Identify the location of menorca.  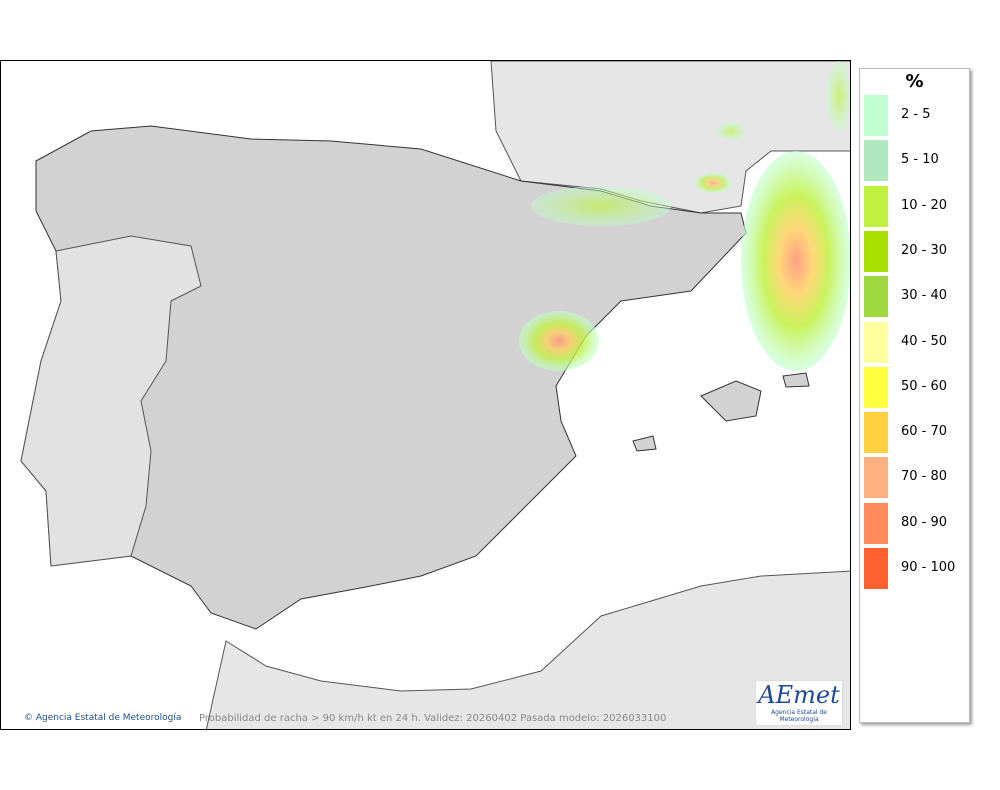
(796, 380).